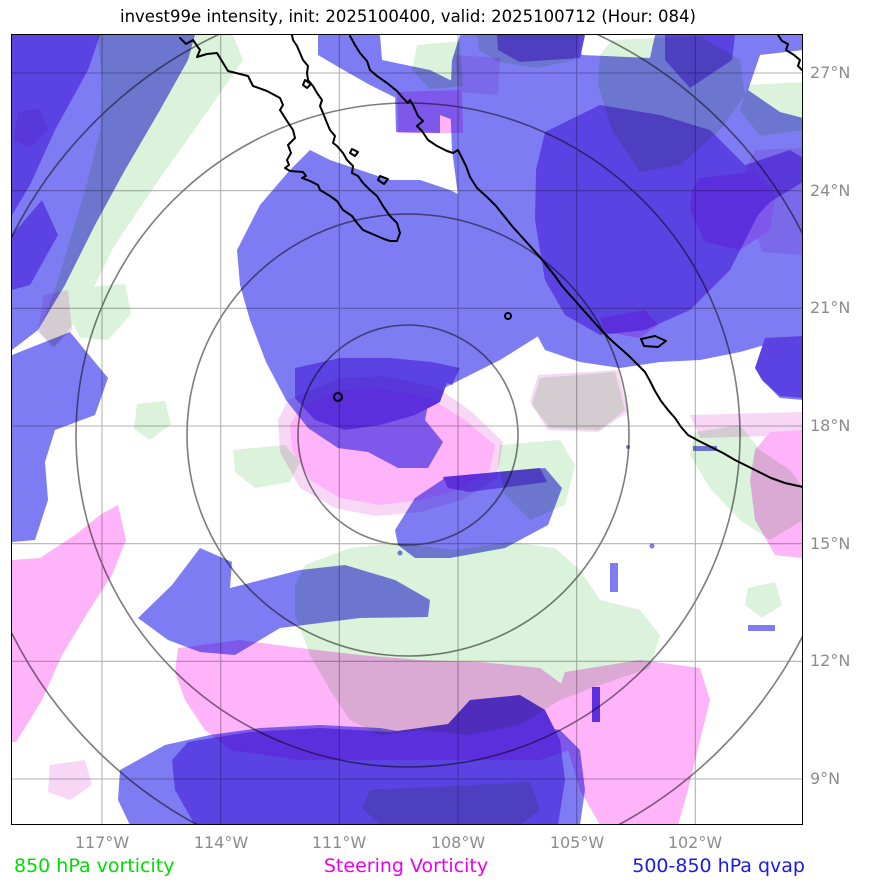  What do you see at coordinates (94, 866) in the screenshot?
I see `legend-850-vorticity: 850 hPa vorticity` at bounding box center [94, 866].